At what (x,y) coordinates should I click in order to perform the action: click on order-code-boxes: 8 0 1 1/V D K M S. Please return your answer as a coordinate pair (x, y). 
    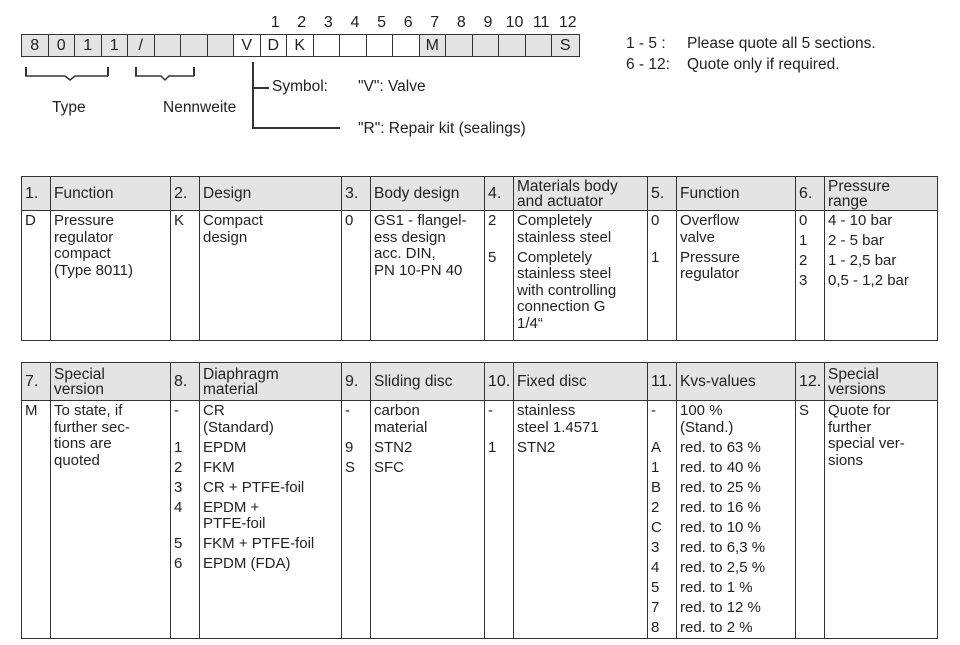
    Looking at the image, I should click on (300, 45).